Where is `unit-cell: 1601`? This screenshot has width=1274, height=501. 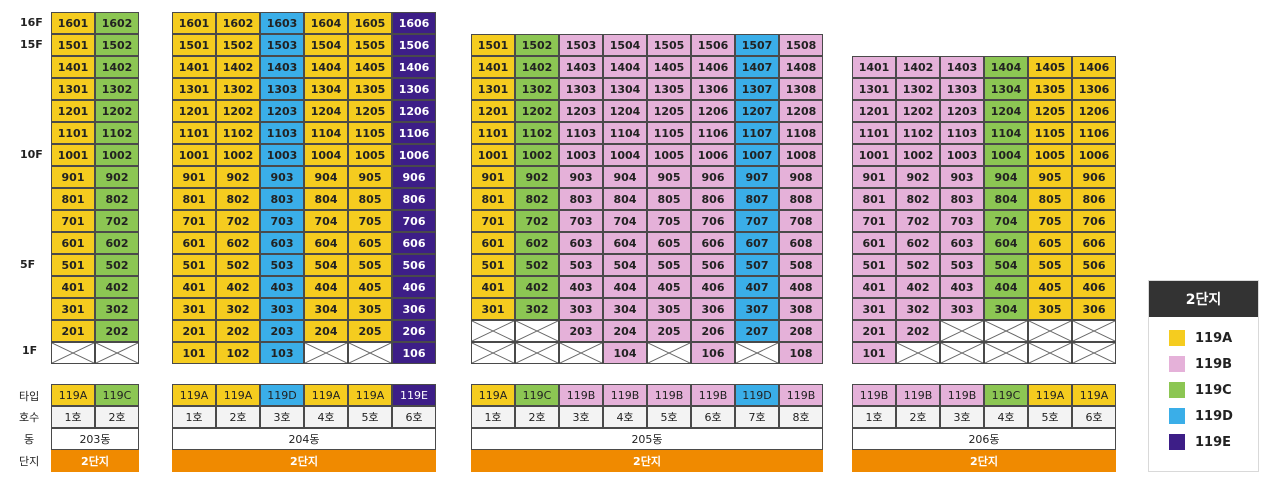
unit-cell: 1601 is located at coordinates (194, 23).